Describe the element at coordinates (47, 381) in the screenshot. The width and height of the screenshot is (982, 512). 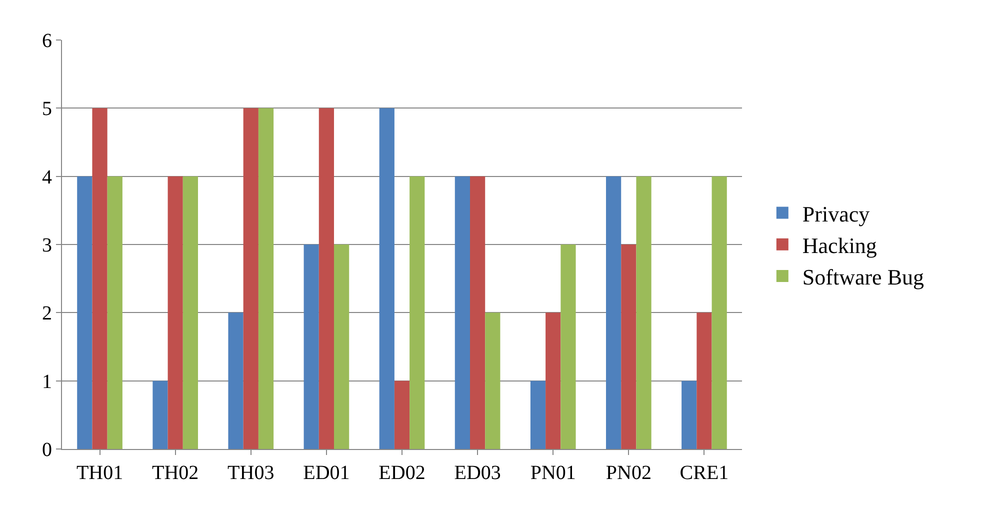
I see `y-tick-label: 1` at that location.